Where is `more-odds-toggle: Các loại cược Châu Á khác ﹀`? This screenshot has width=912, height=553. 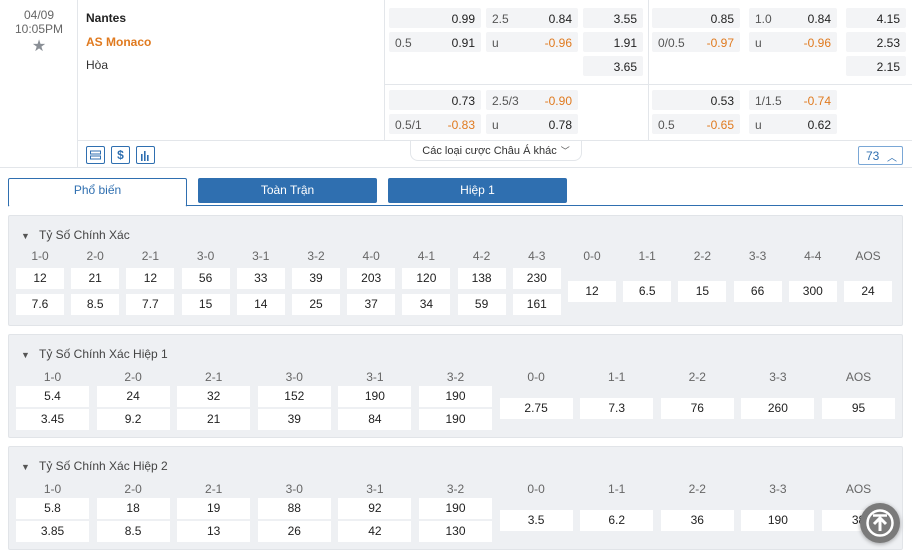 more-odds-toggle: Các loại cược Châu Á khác ﹀ is located at coordinates (496, 151).